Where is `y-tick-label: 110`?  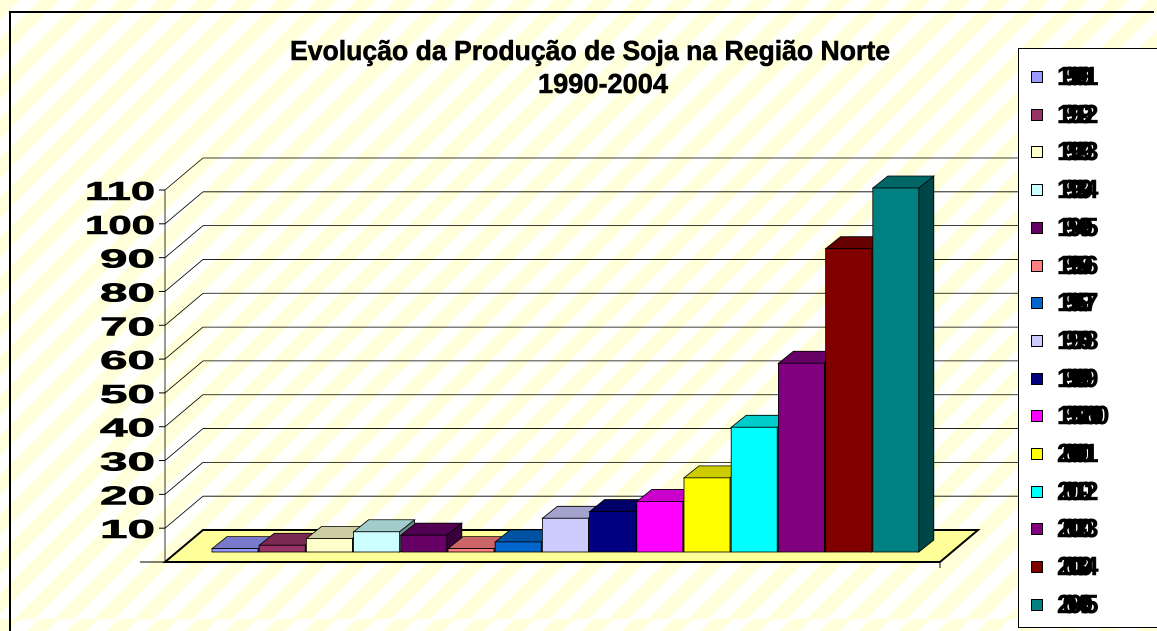
y-tick-label: 110 is located at coordinates (120, 191).